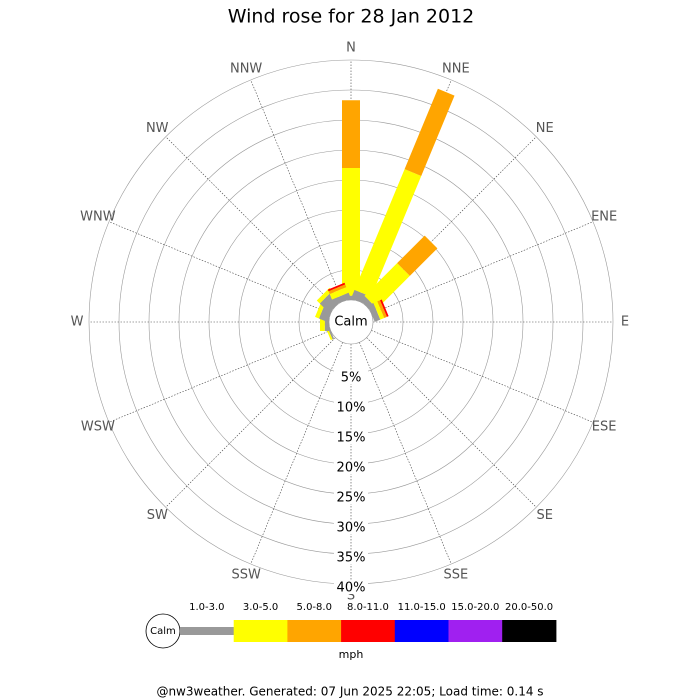 The image size is (700, 700). I want to click on ring-label: 20%, so click(351, 468).